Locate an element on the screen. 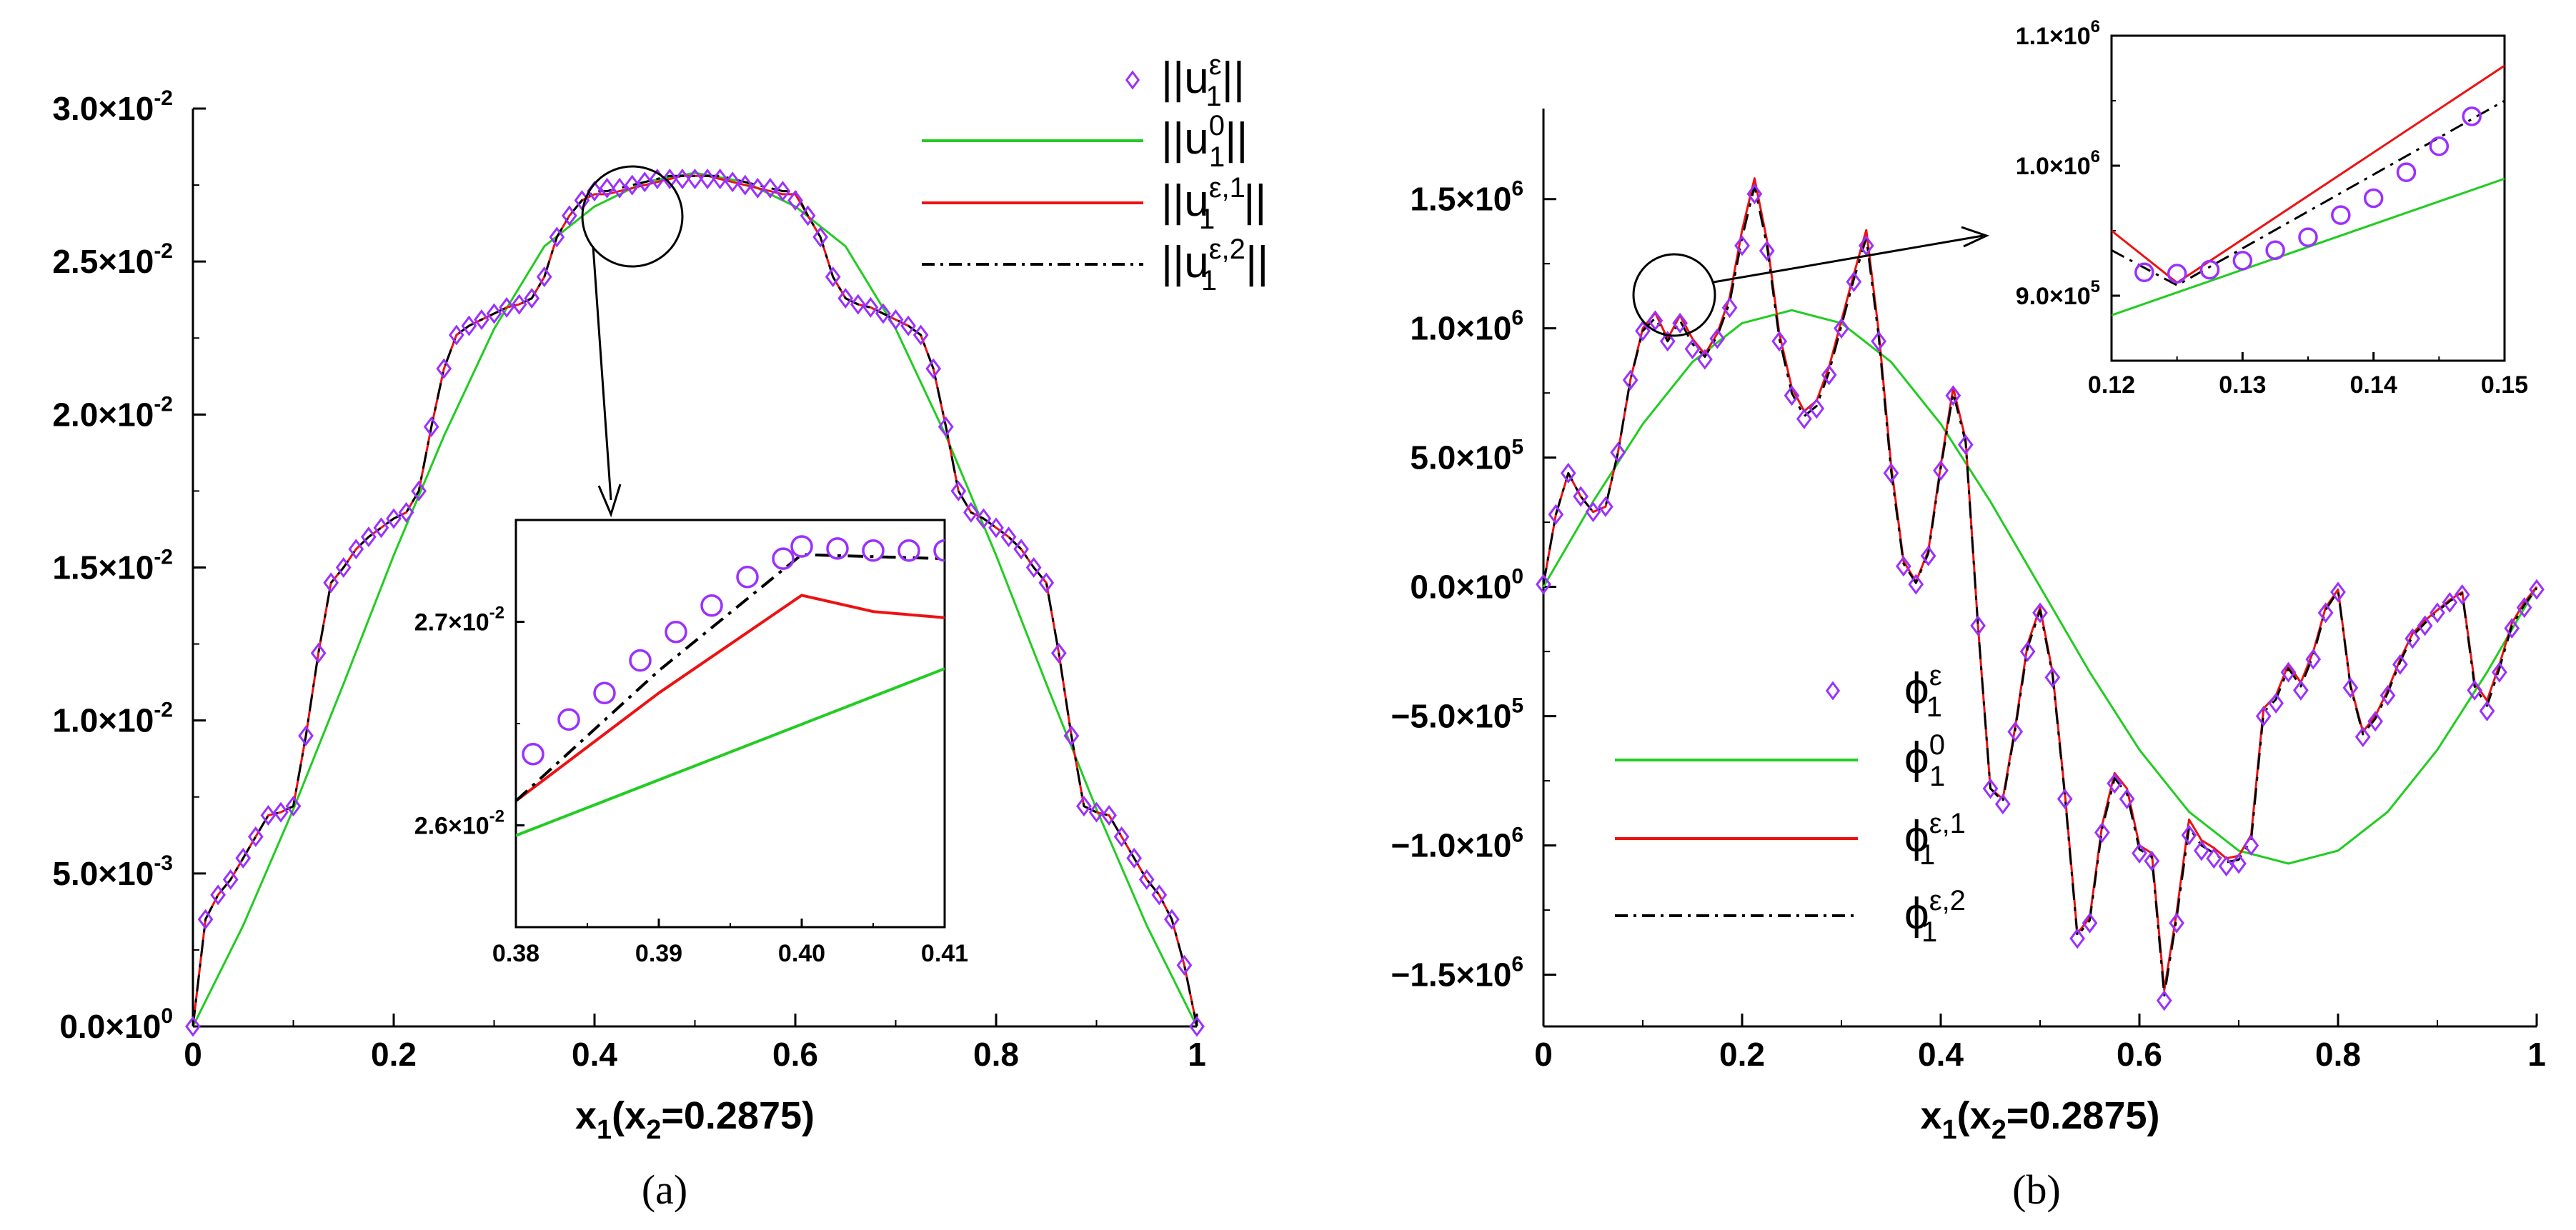 The width and height of the screenshot is (2576, 1230). a-legend-entry-label: ||uε,1 1 || is located at coordinates (1213, 203).